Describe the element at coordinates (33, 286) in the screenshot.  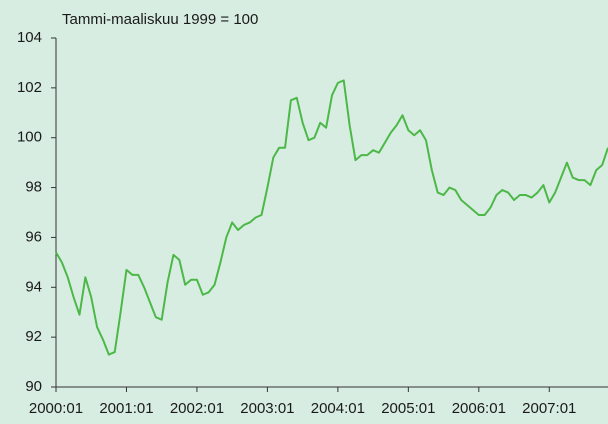
I see `y-tick-label: 94` at that location.